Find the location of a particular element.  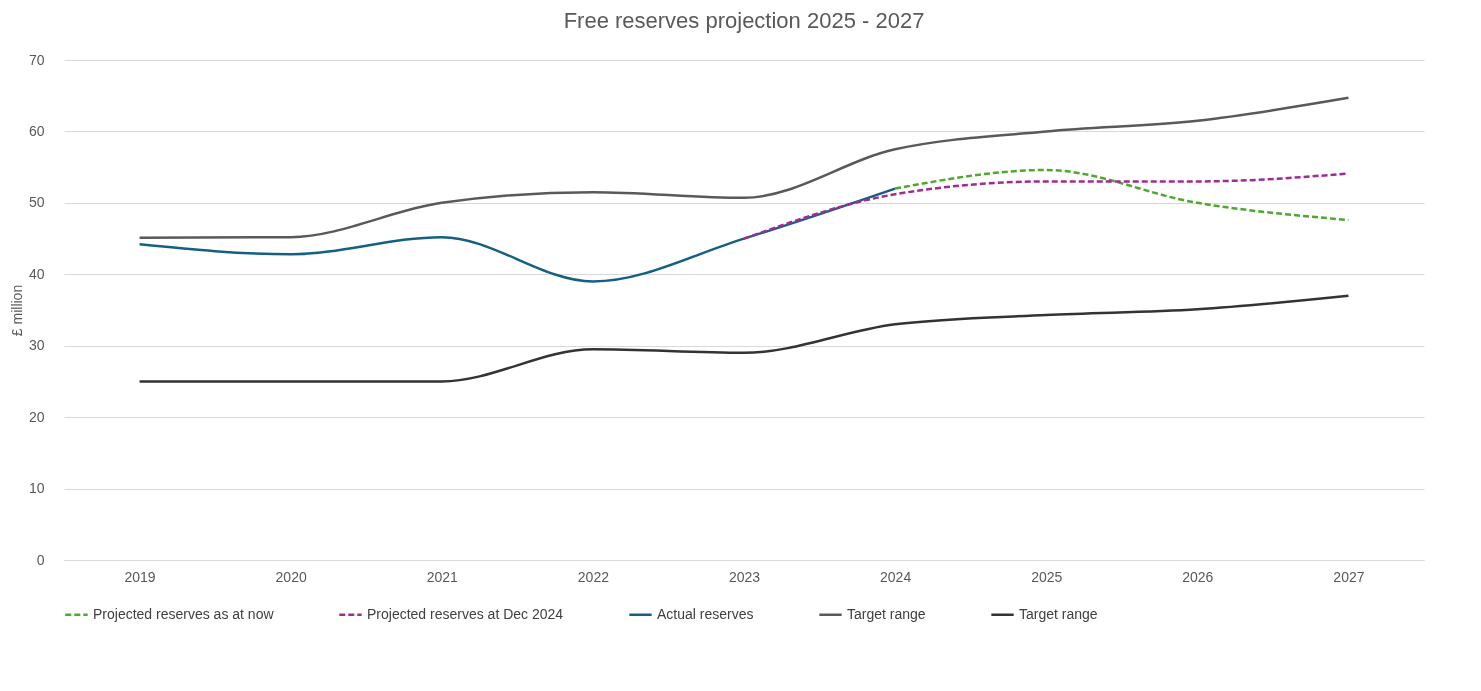

y-tick-label: 20 is located at coordinates (36, 416).